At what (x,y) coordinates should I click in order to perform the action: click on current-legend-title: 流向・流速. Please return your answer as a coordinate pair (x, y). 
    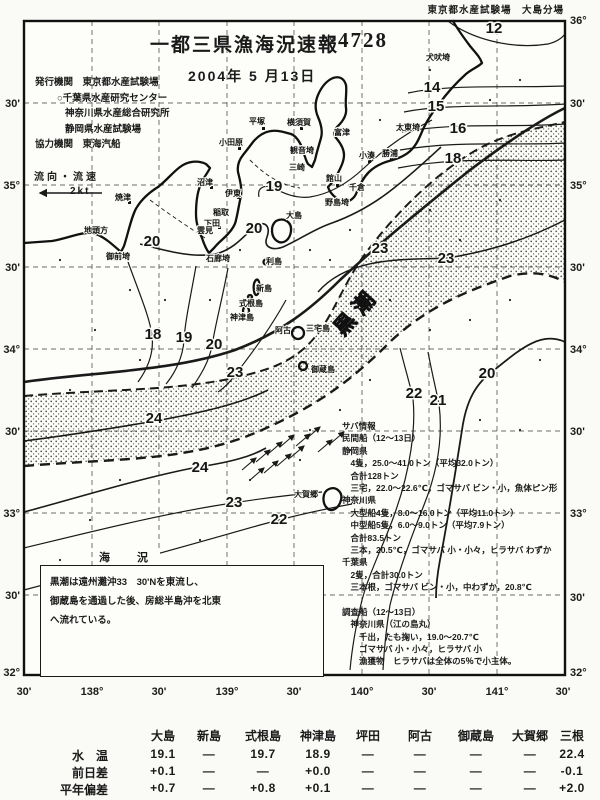
    Looking at the image, I should click on (66, 177).